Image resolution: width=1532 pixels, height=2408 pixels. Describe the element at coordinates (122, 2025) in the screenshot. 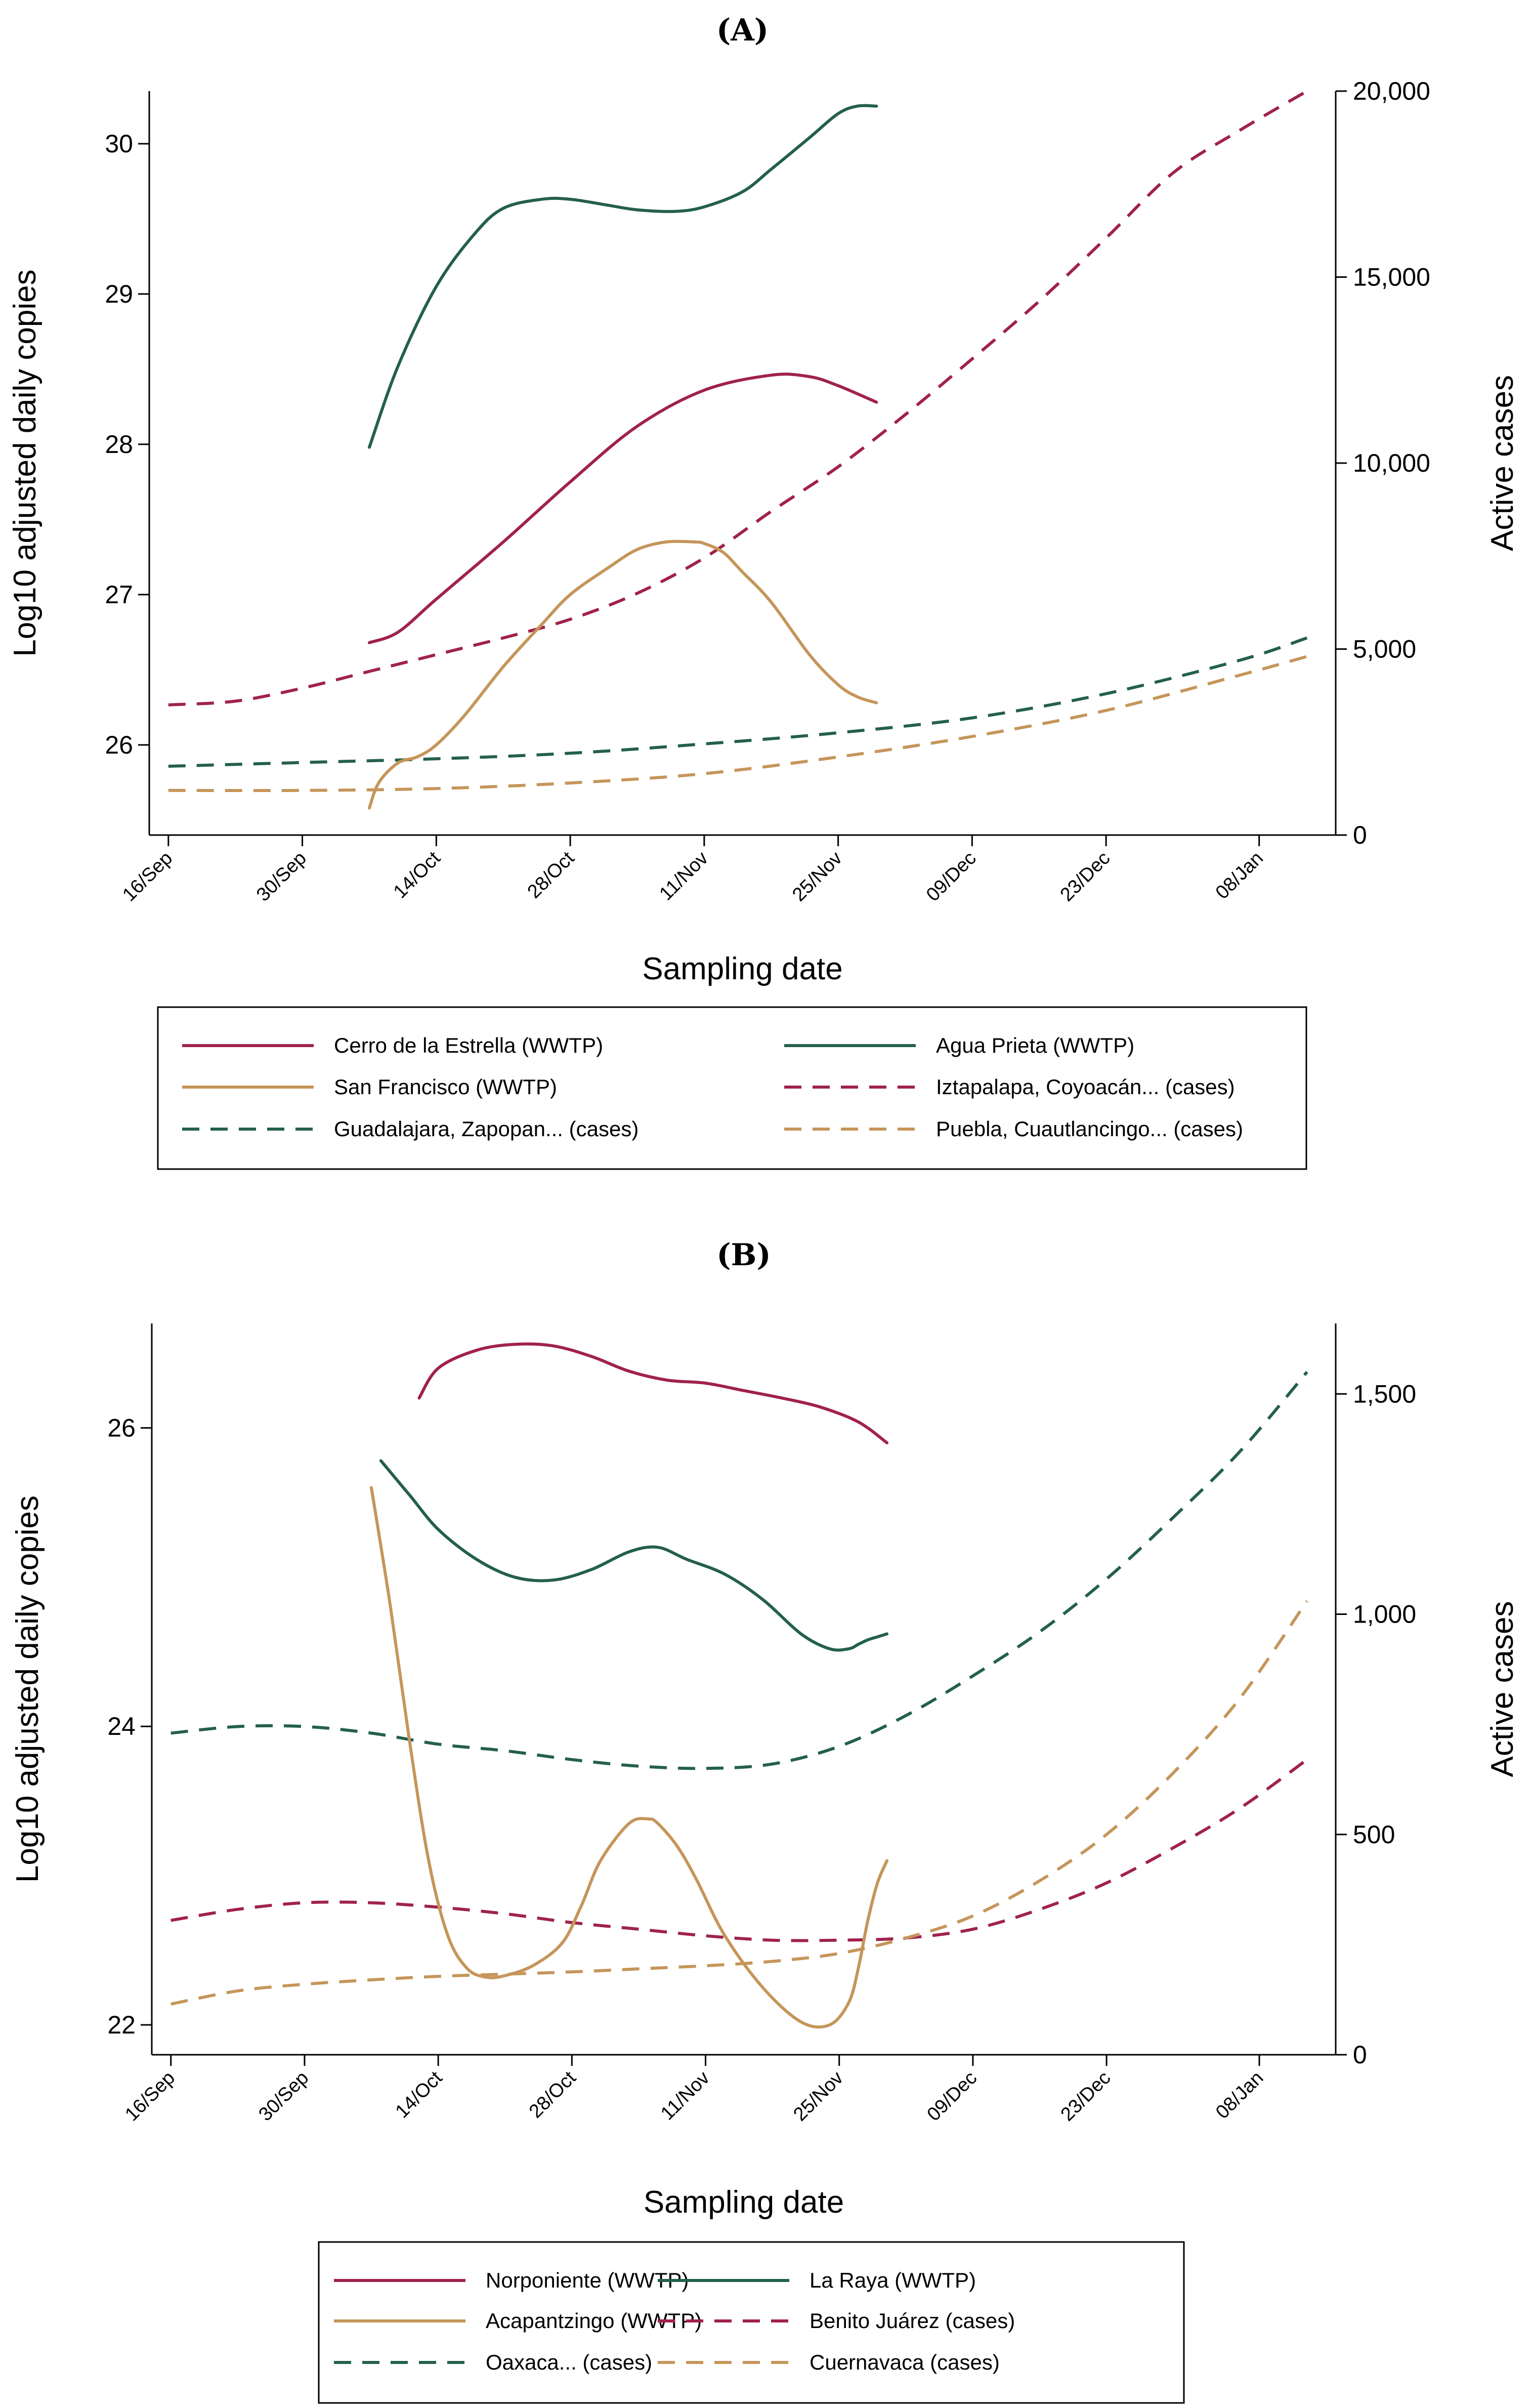

I see `y-left-tick-label: 22` at that location.